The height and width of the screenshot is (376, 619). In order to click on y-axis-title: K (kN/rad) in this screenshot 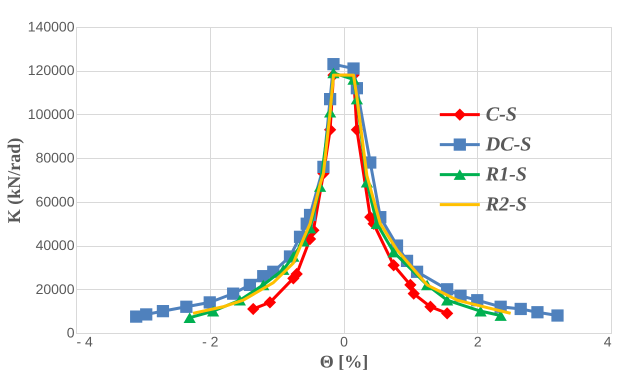, I will do `click(14, 181)`.